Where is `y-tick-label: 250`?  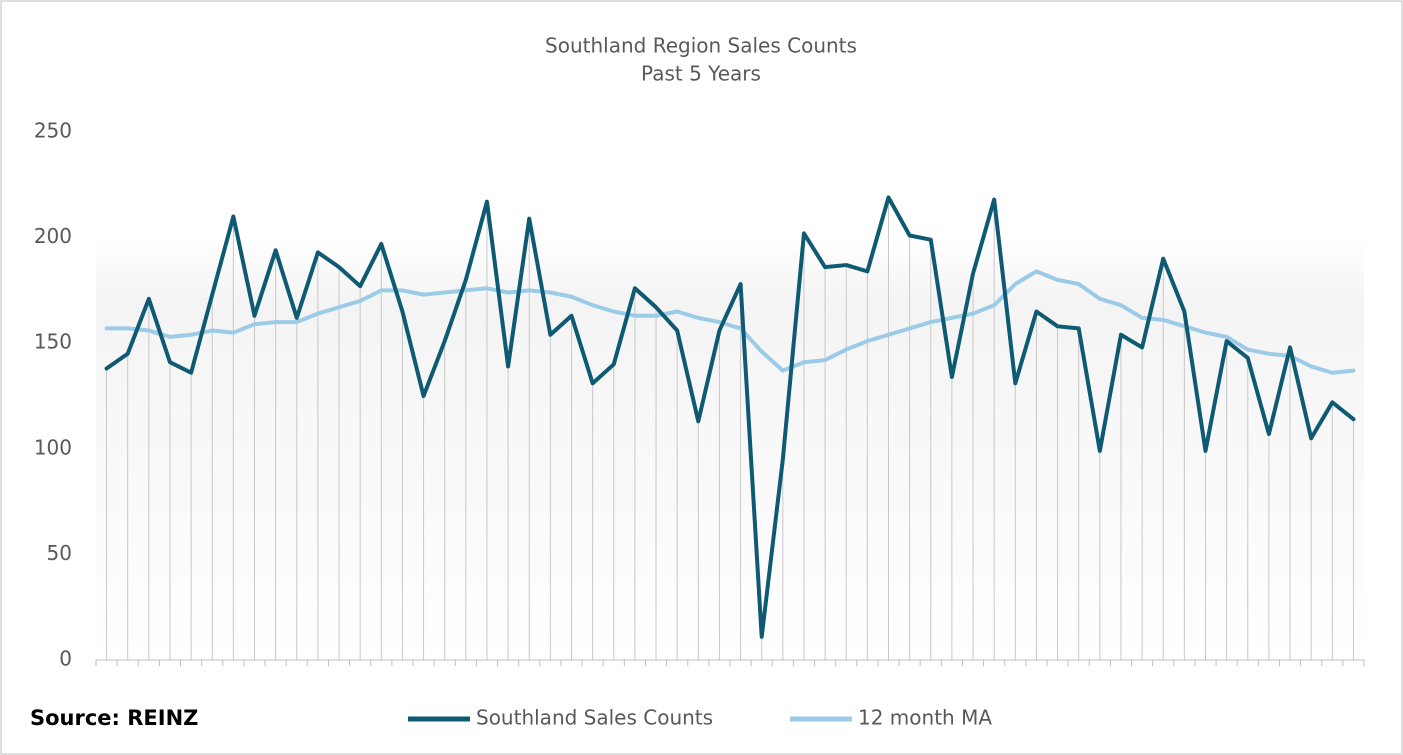 y-tick-label: 250 is located at coordinates (53, 131).